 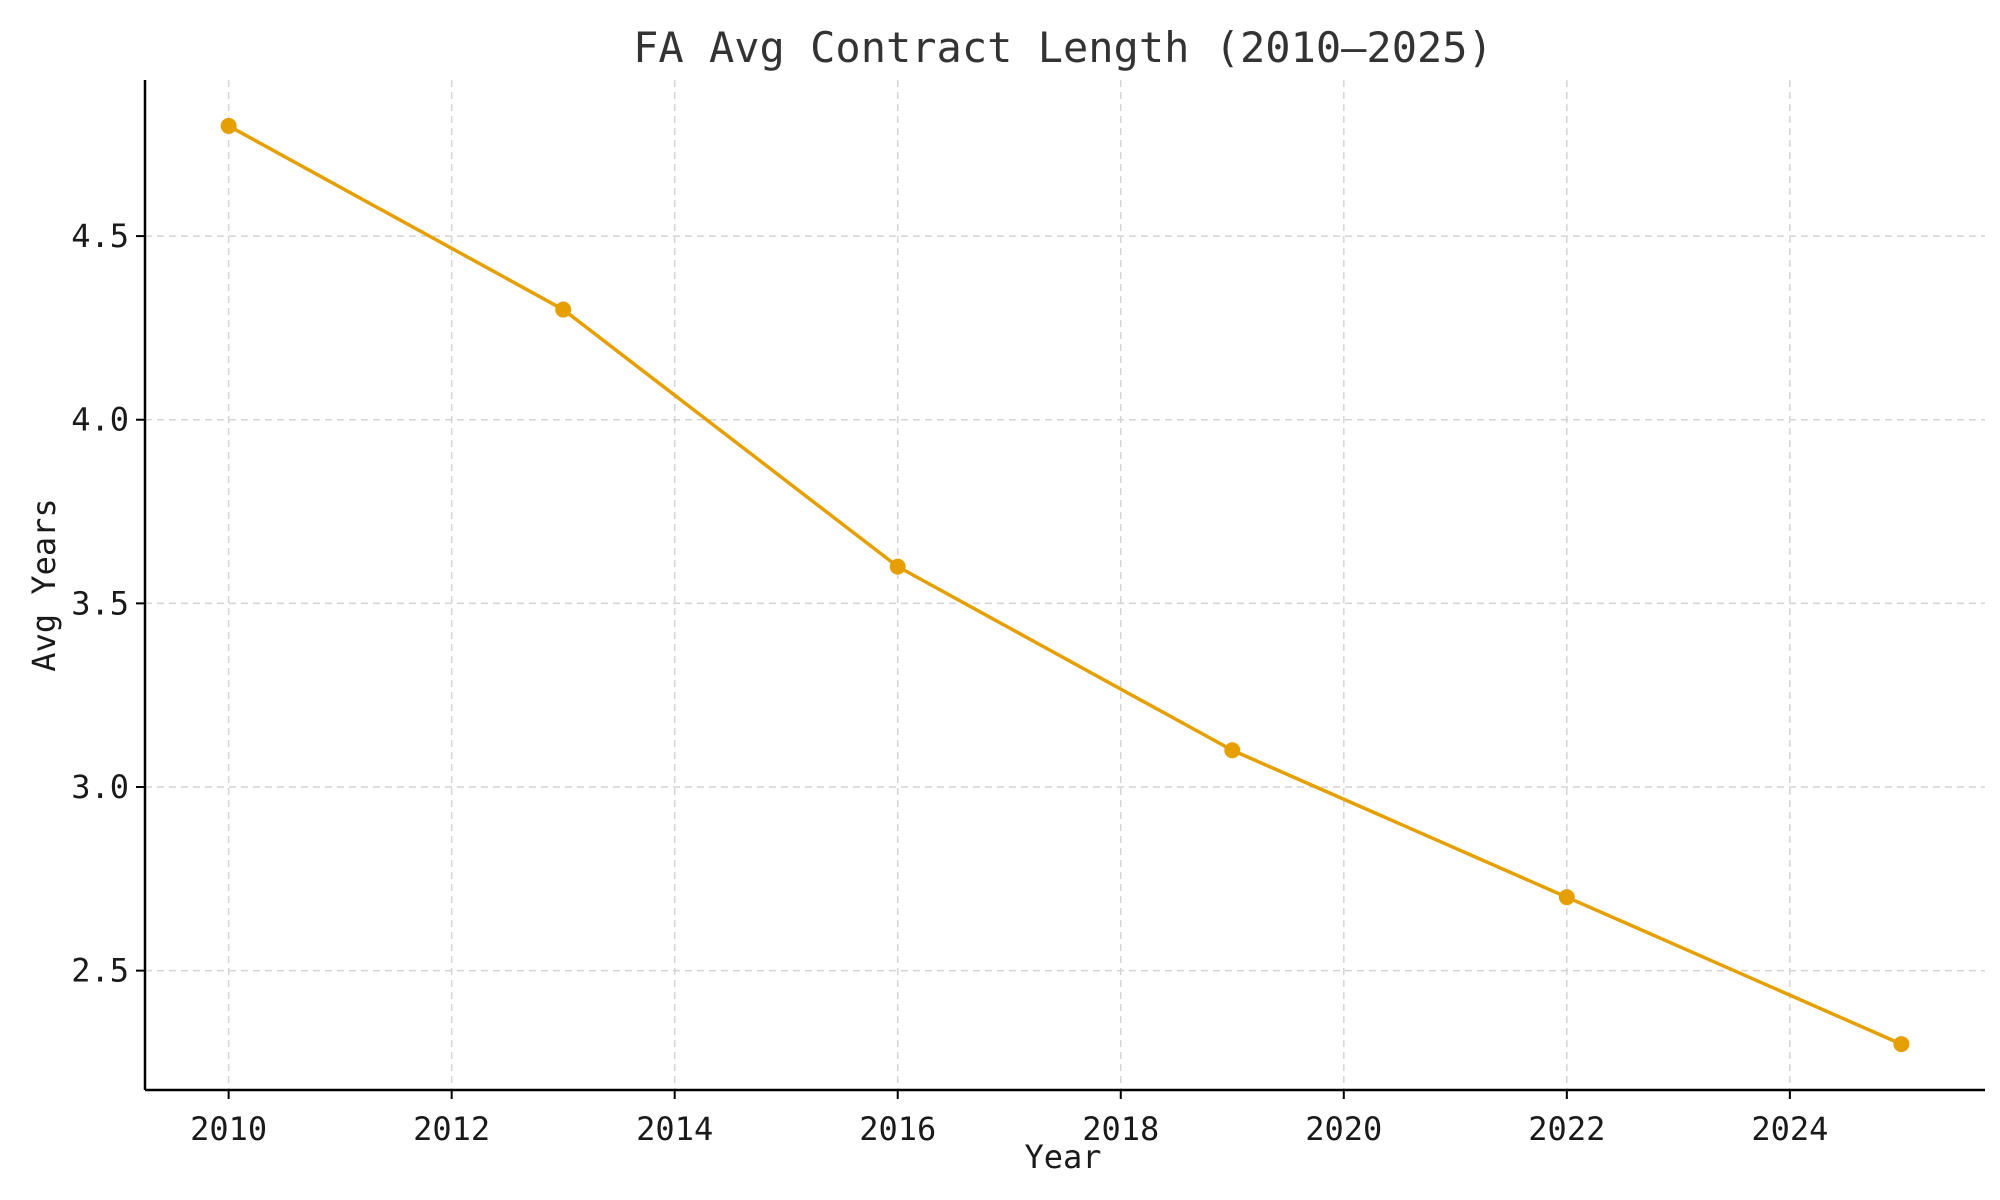 I want to click on y-tick-label: 4.0, so click(x=100, y=420).